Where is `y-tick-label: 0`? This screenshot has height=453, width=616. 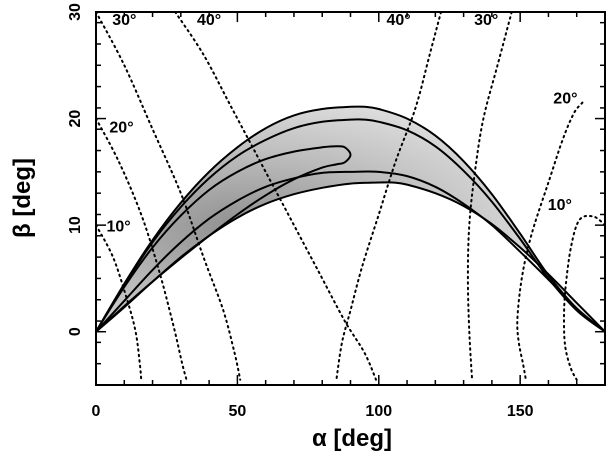
y-tick-label: 0 is located at coordinates (75, 331).